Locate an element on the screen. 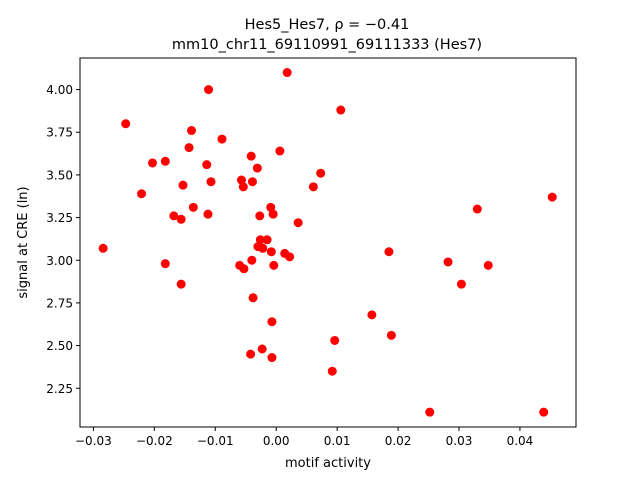  y-tick-label: 2.25 is located at coordinates (59, 389).